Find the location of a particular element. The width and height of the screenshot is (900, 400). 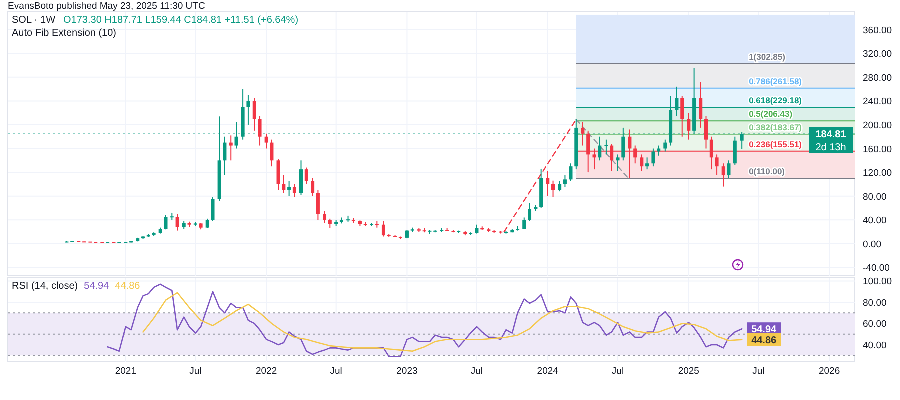

x-tick-label: 2022 is located at coordinates (267, 371).